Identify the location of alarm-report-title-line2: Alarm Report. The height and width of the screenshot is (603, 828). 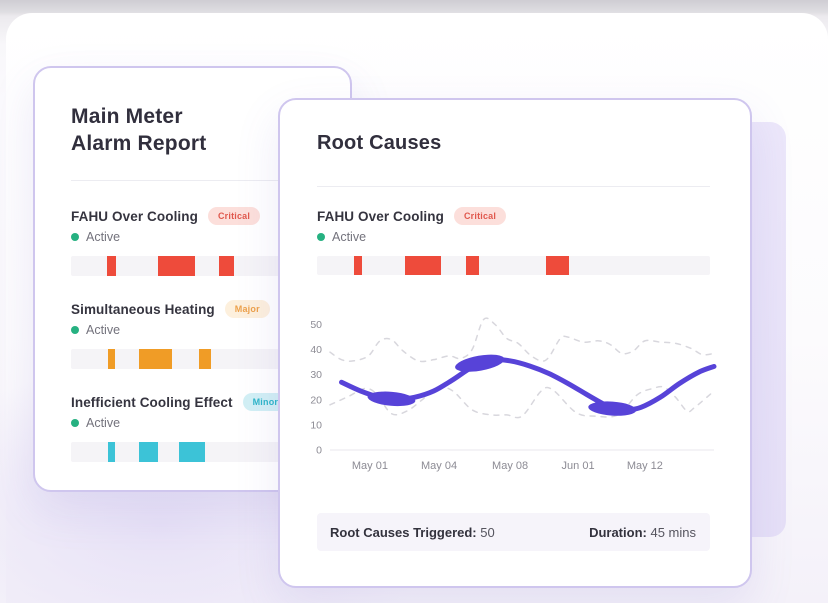
(139, 143).